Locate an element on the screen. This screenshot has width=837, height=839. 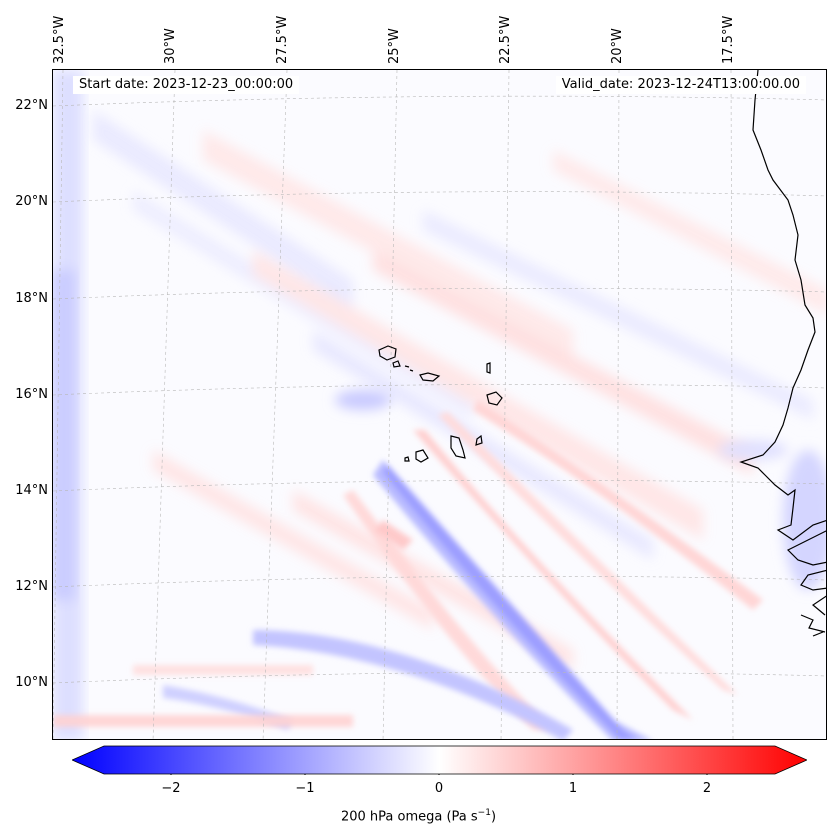
colorbar-svg is located at coordinates (439, 761).